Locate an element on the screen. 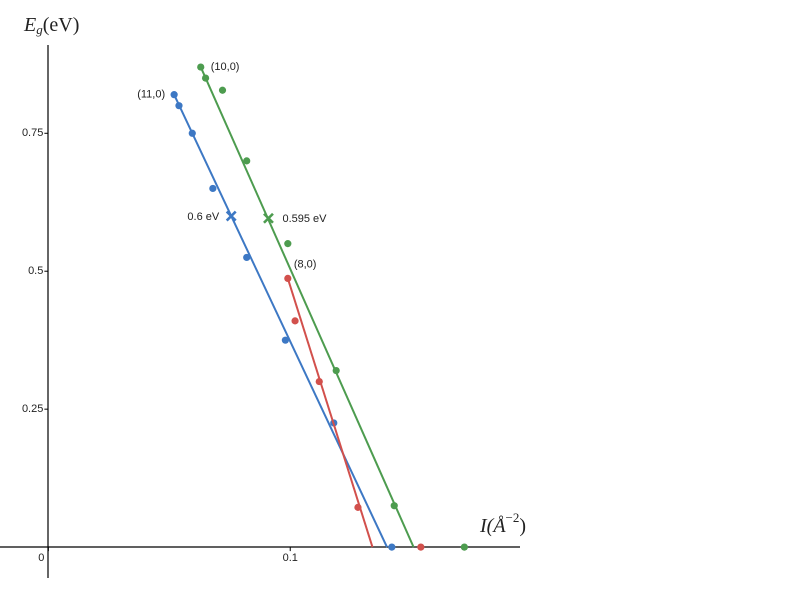 The width and height of the screenshot is (800, 600). x-label-rest: ) is located at coordinates (522, 526).